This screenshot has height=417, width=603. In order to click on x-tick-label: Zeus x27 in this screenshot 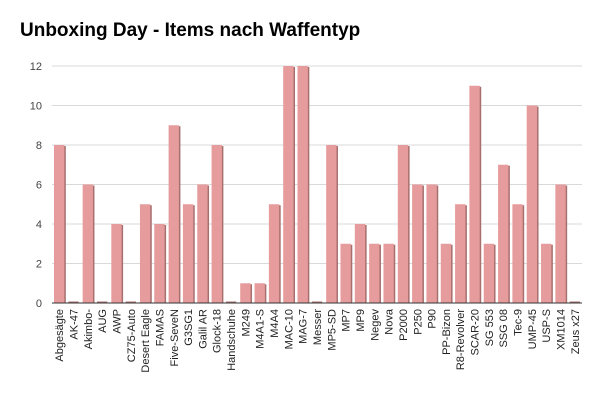, I will do `click(576, 331)`.